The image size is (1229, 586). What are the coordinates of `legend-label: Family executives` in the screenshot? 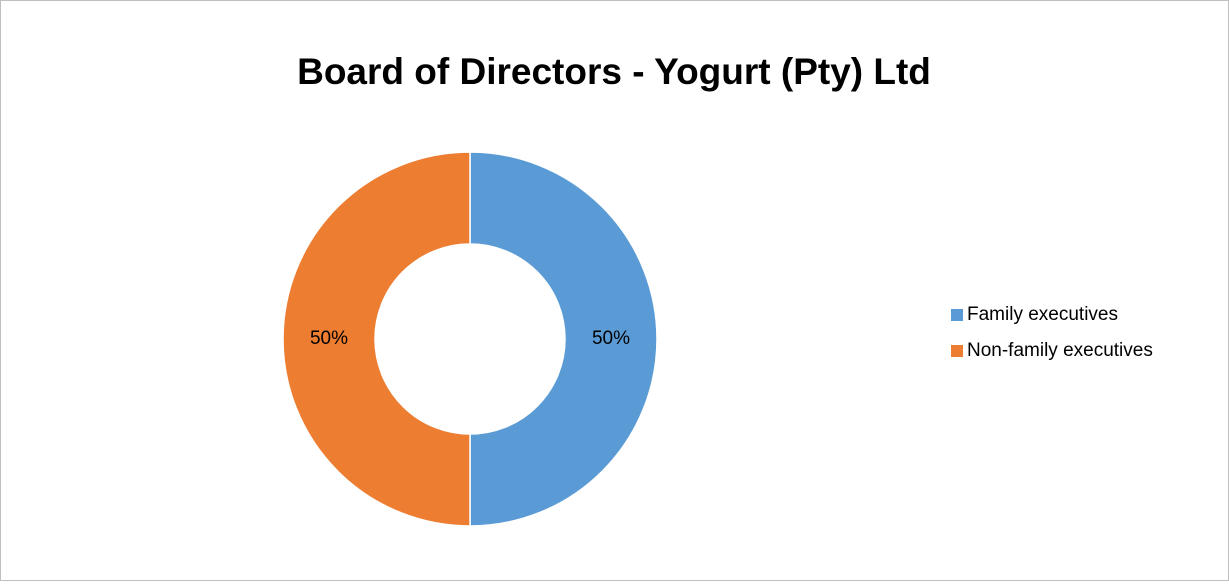 It's located at (1042, 314).